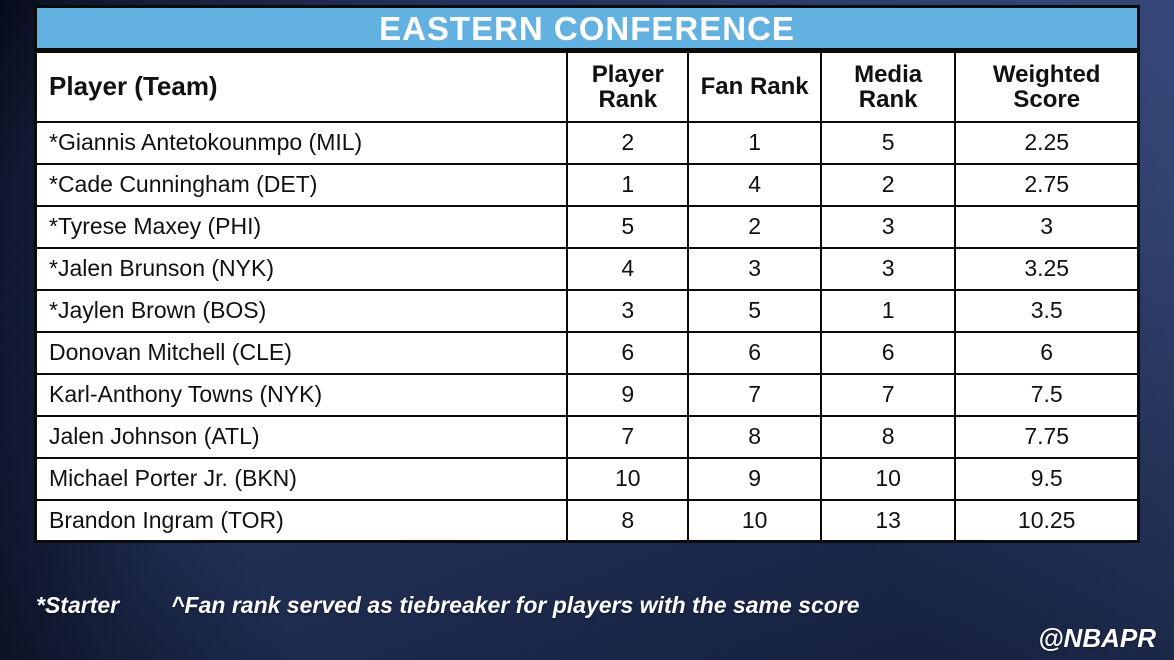  I want to click on table-row: *Cade Cunningham (DET) 1 4 2 2.75, so click(587, 184).